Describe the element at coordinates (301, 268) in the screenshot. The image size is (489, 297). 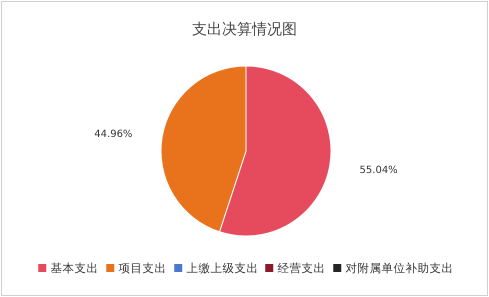
I see `legend-label: 经营支出` at that location.